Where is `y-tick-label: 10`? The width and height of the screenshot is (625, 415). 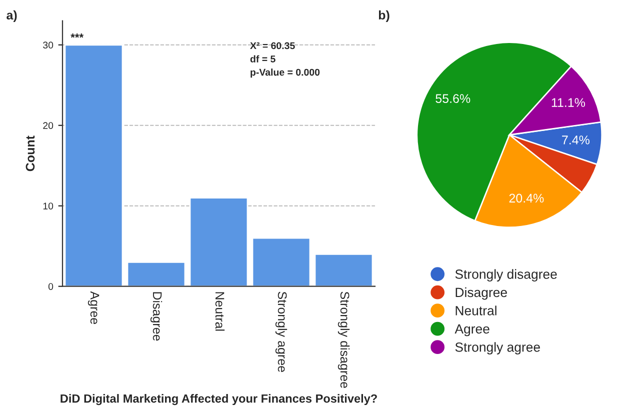
y-tick-label: 10 is located at coordinates (48, 206).